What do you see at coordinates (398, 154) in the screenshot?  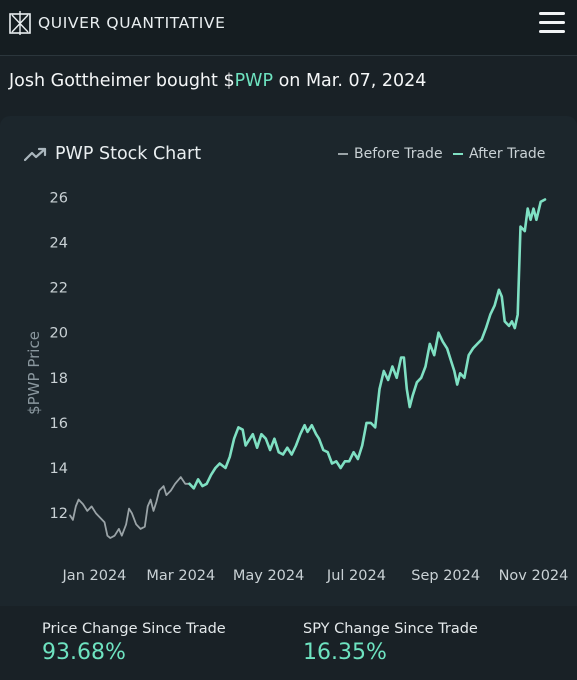 I see `legend-label-before: Before Trade` at bounding box center [398, 154].